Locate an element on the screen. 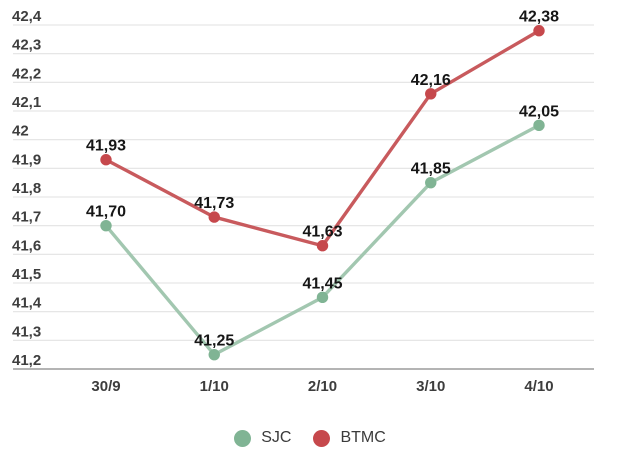  y-axis-tick-label: 41,8 is located at coordinates (26, 188).